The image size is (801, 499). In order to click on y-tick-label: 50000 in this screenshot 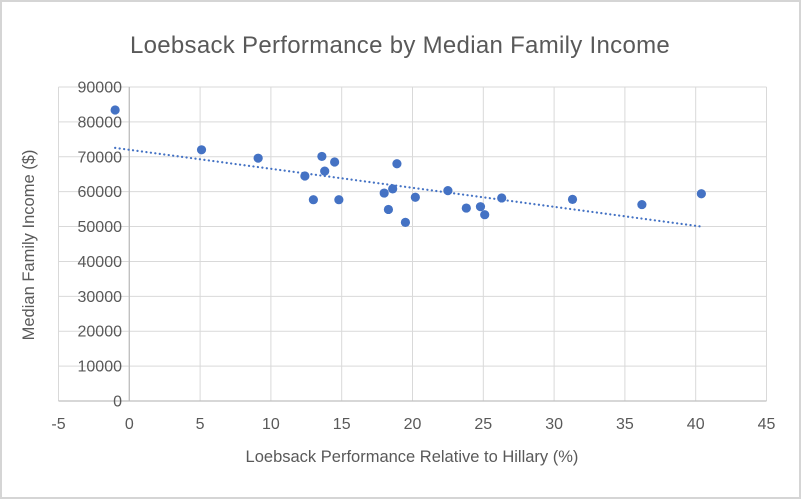, I will do `click(100, 227)`.